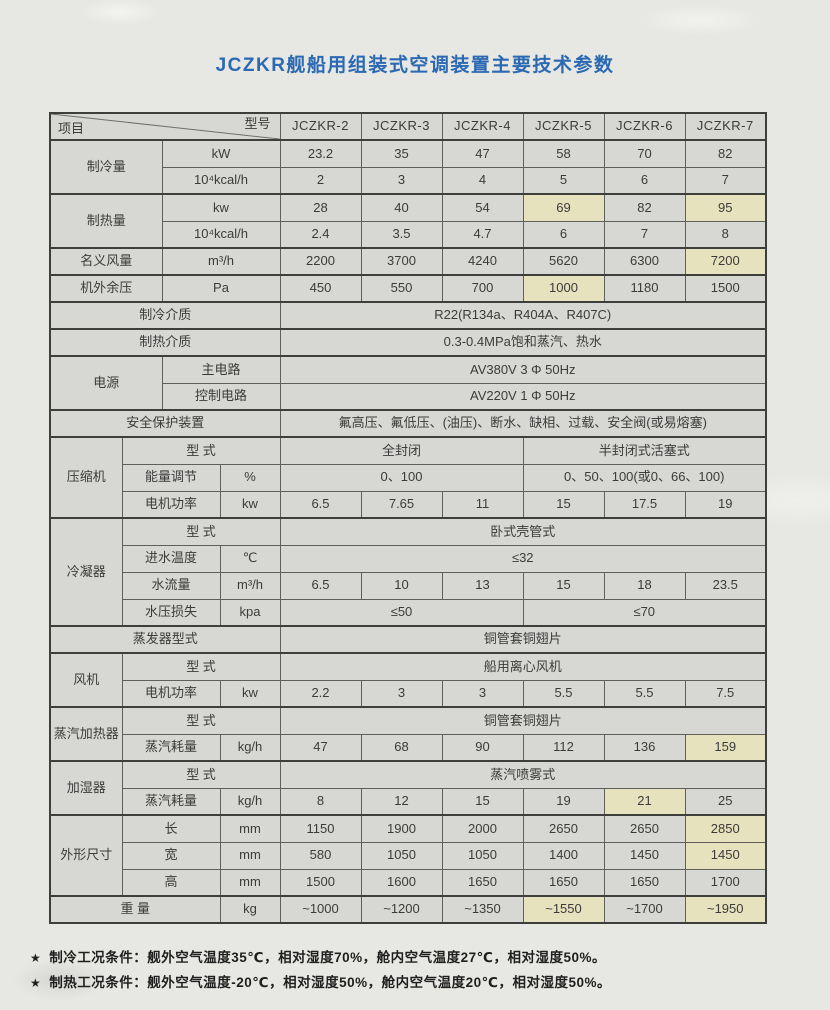  What do you see at coordinates (482, 126) in the screenshot?
I see `model-column-header: JCZKR-4` at bounding box center [482, 126].